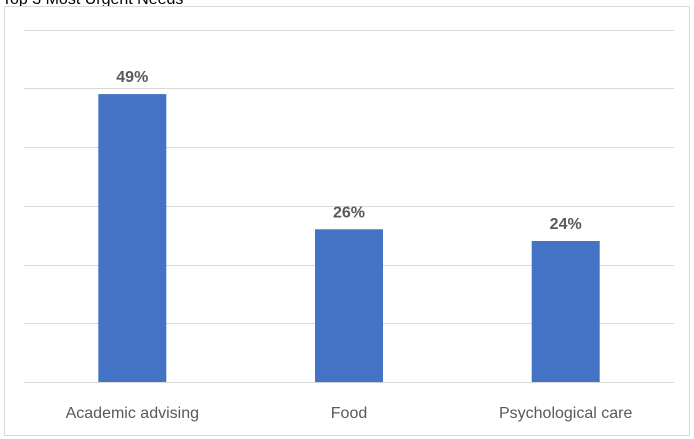 The height and width of the screenshot is (439, 694). I want to click on category-labels: Academic advising Food Psychological care, so click(349, 413).